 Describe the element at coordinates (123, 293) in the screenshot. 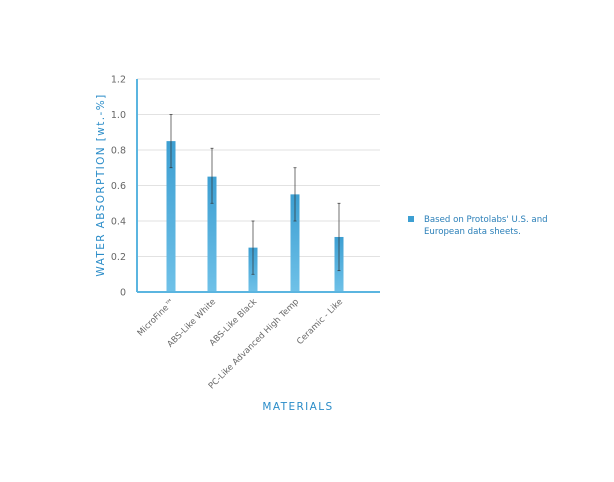

I see `y-tick-label: 0` at that location.